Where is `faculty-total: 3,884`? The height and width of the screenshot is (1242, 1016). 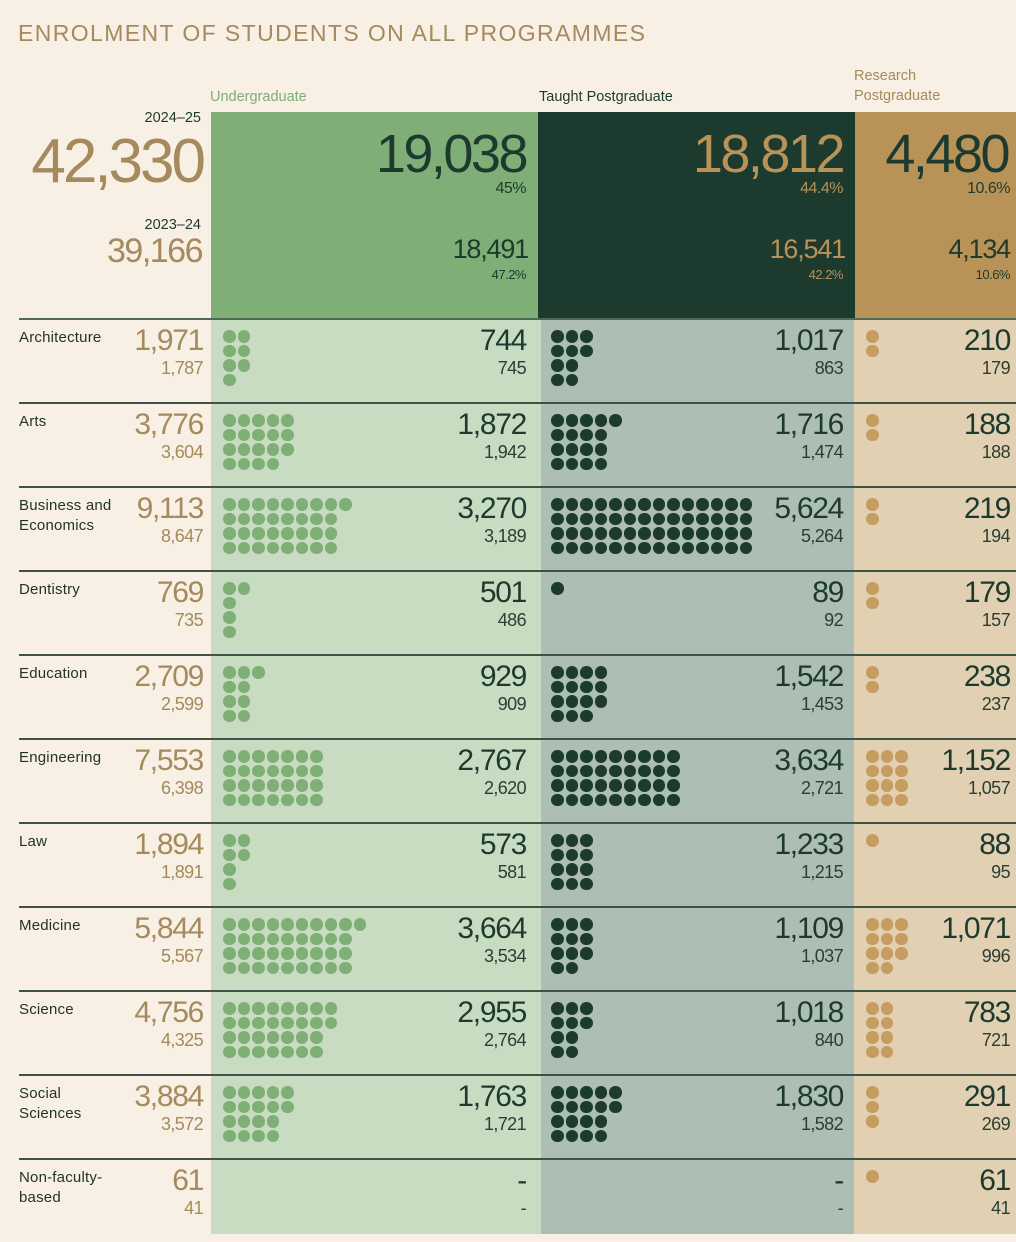 faculty-total: 3,884 is located at coordinates (169, 1096).